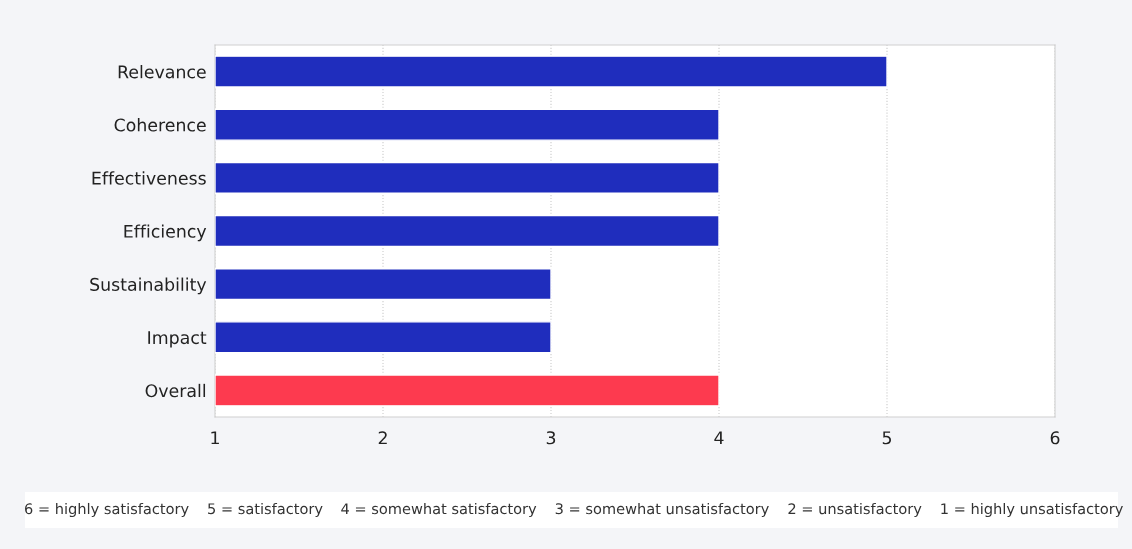  Describe the element at coordinates (551, 438) in the screenshot. I see `x-tick-label: 3` at that location.